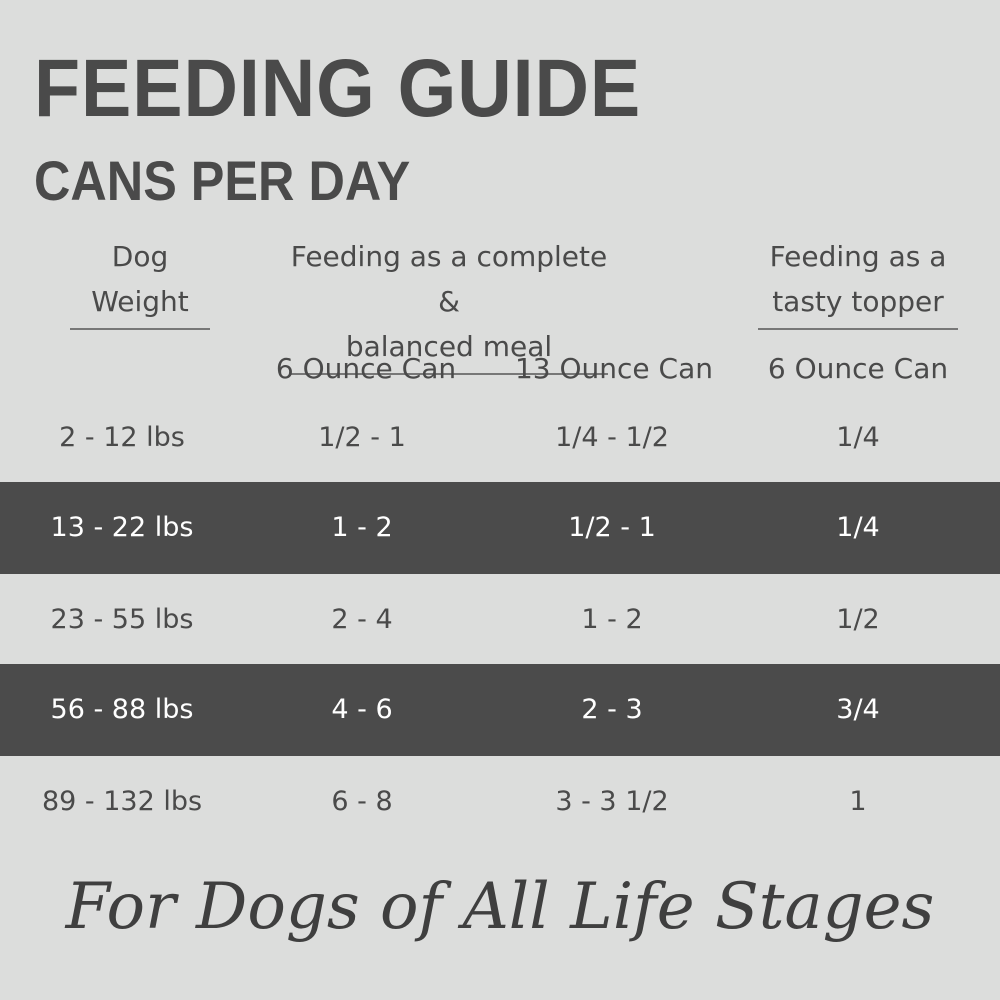  I want to click on table-row: 13 - 22 lbs 1 - 2 1/2 - 1 1/4, so click(500, 528).